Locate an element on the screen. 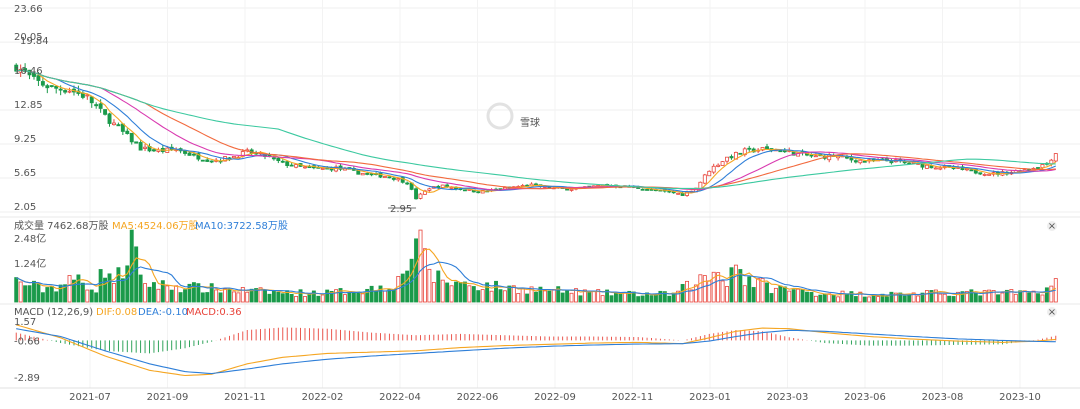  volume-ma10-line is located at coordinates (535, 278).